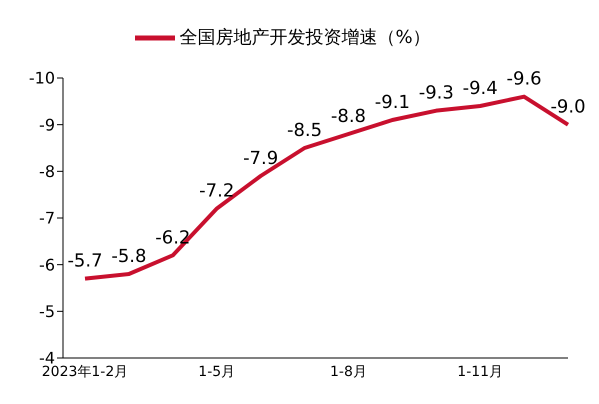 Image resolution: width=599 pixels, height=404 pixels. What do you see at coordinates (392, 102) in the screenshot?
I see `data-label: -9.1` at bounding box center [392, 102].